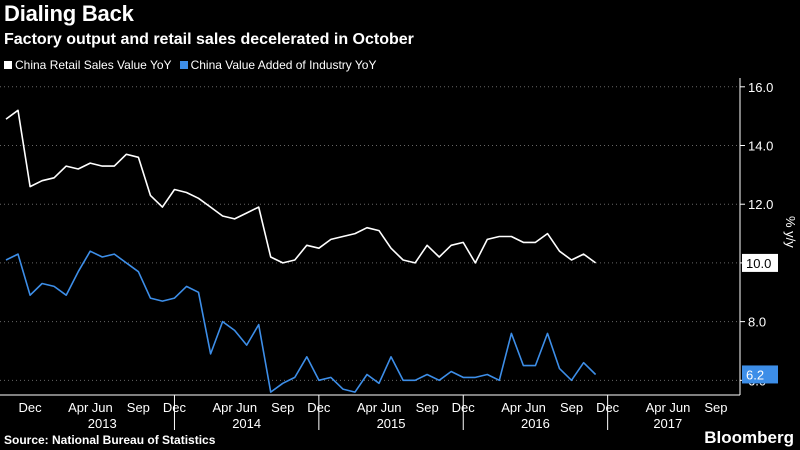  I want to click on y-tick-label: 14.0, so click(760, 146).